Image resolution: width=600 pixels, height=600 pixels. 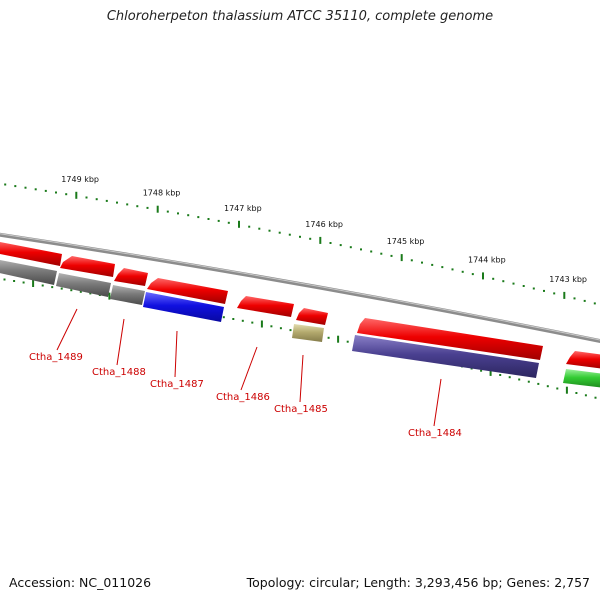 I want to click on gene-label: Ctha_1485, so click(x=301, y=409).